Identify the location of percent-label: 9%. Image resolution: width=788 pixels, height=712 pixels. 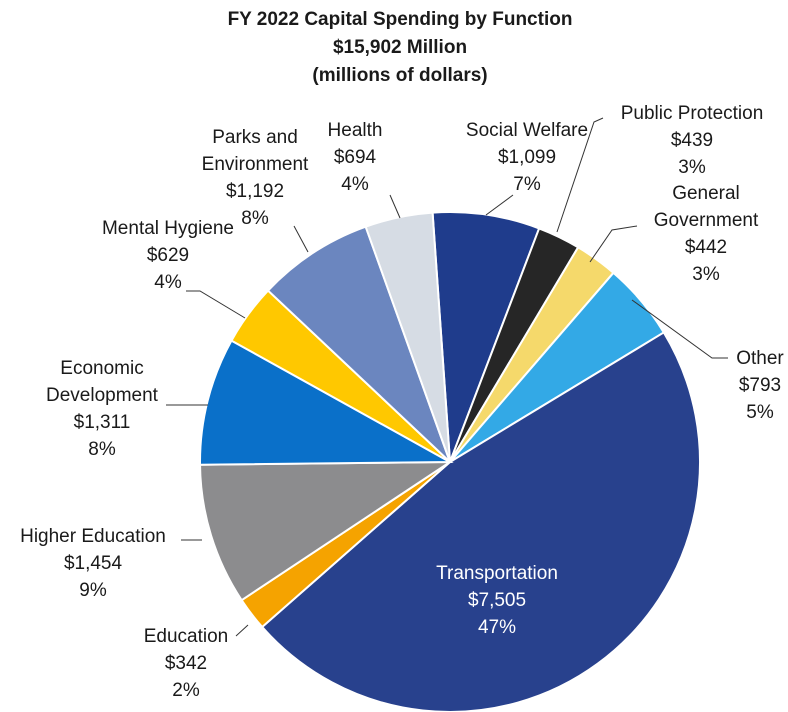
(93, 590).